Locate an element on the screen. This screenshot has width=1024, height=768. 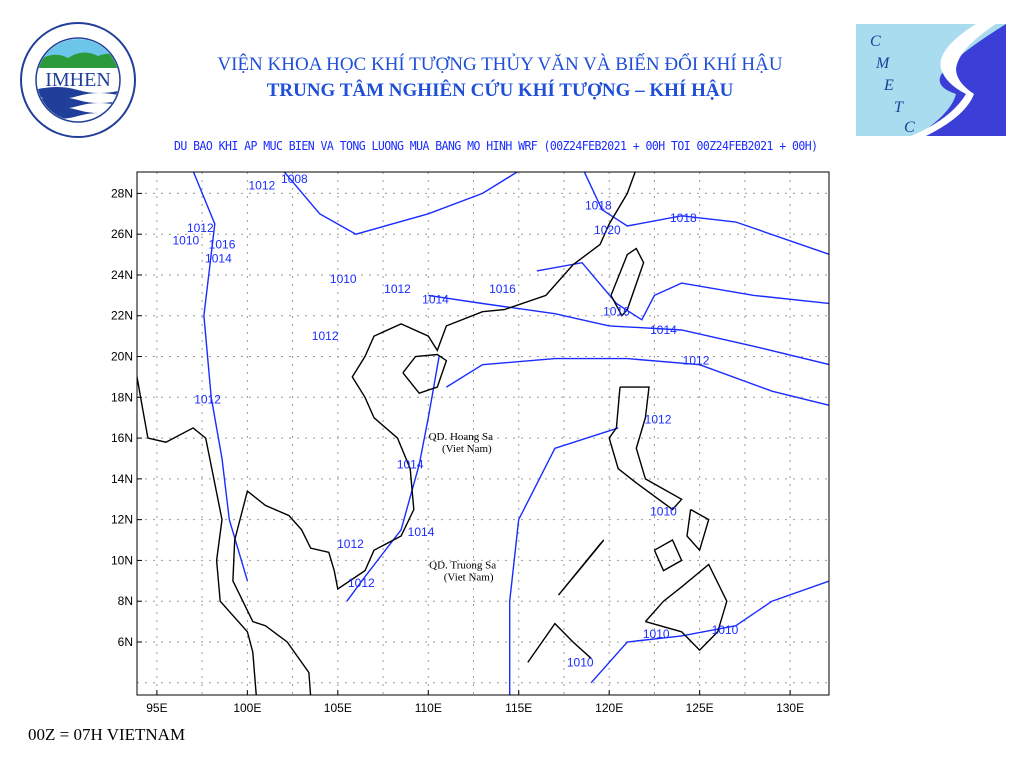
imhen-logo: IMHEN is located at coordinates (78, 80).